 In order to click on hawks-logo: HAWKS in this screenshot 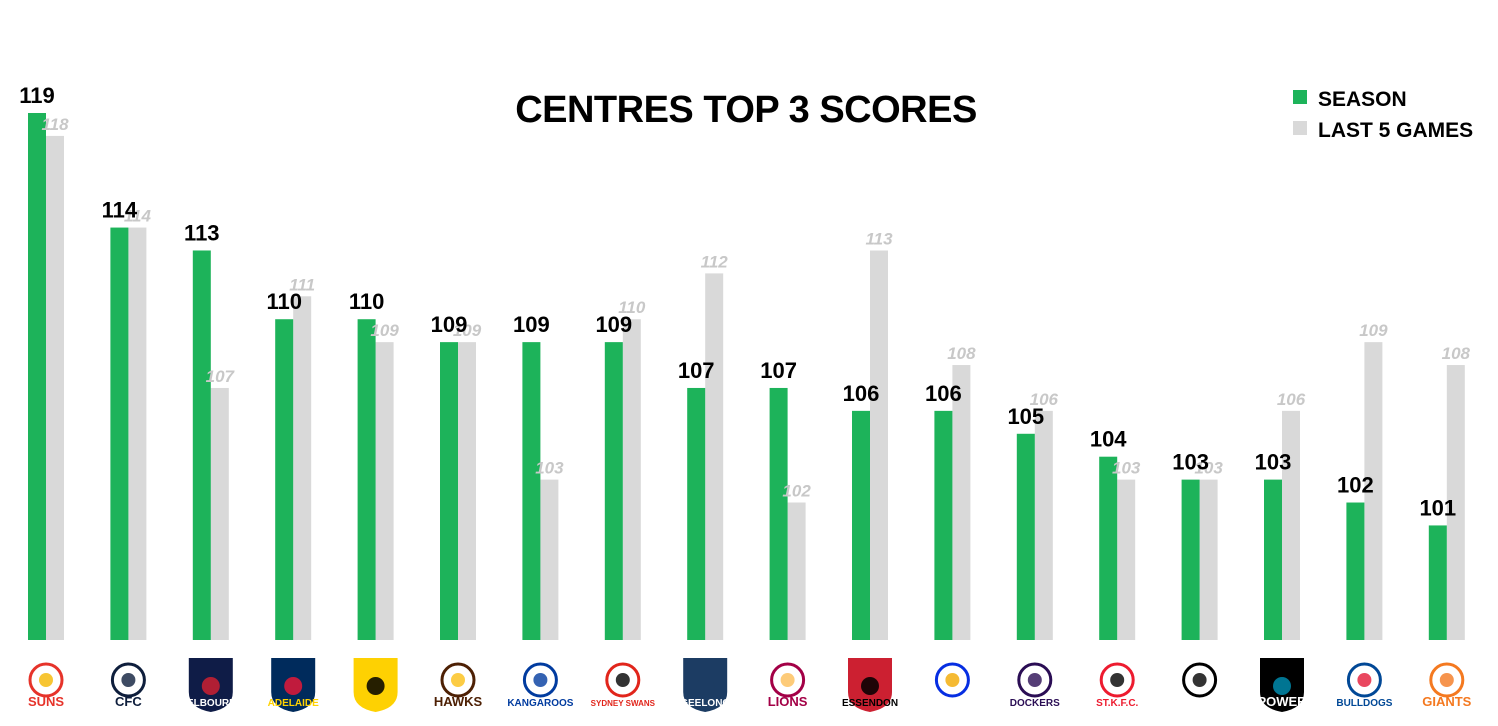, I will do `click(458, 685)`.